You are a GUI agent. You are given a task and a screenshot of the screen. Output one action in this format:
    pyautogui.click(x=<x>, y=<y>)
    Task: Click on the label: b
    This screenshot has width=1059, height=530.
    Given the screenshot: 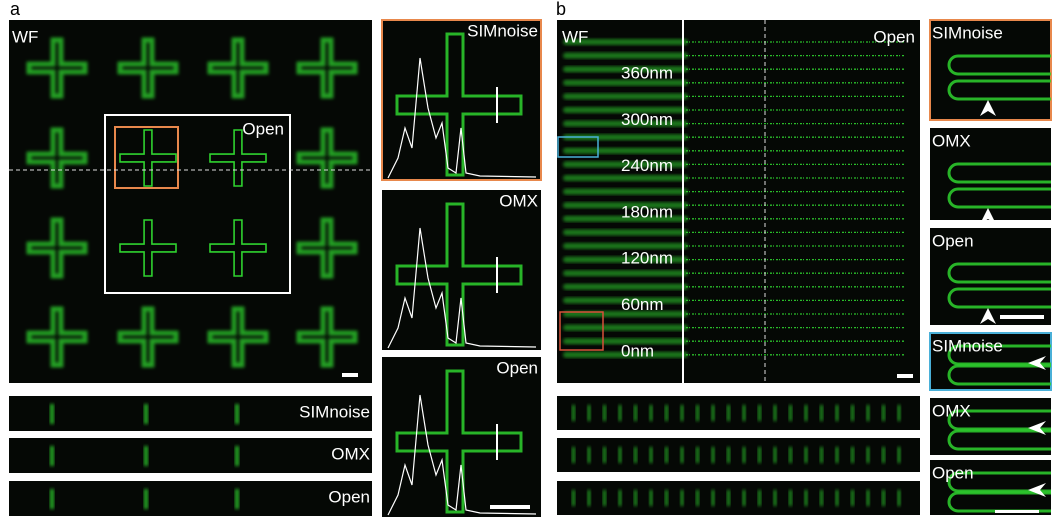 What is the action you would take?
    pyautogui.click(x=561, y=9)
    